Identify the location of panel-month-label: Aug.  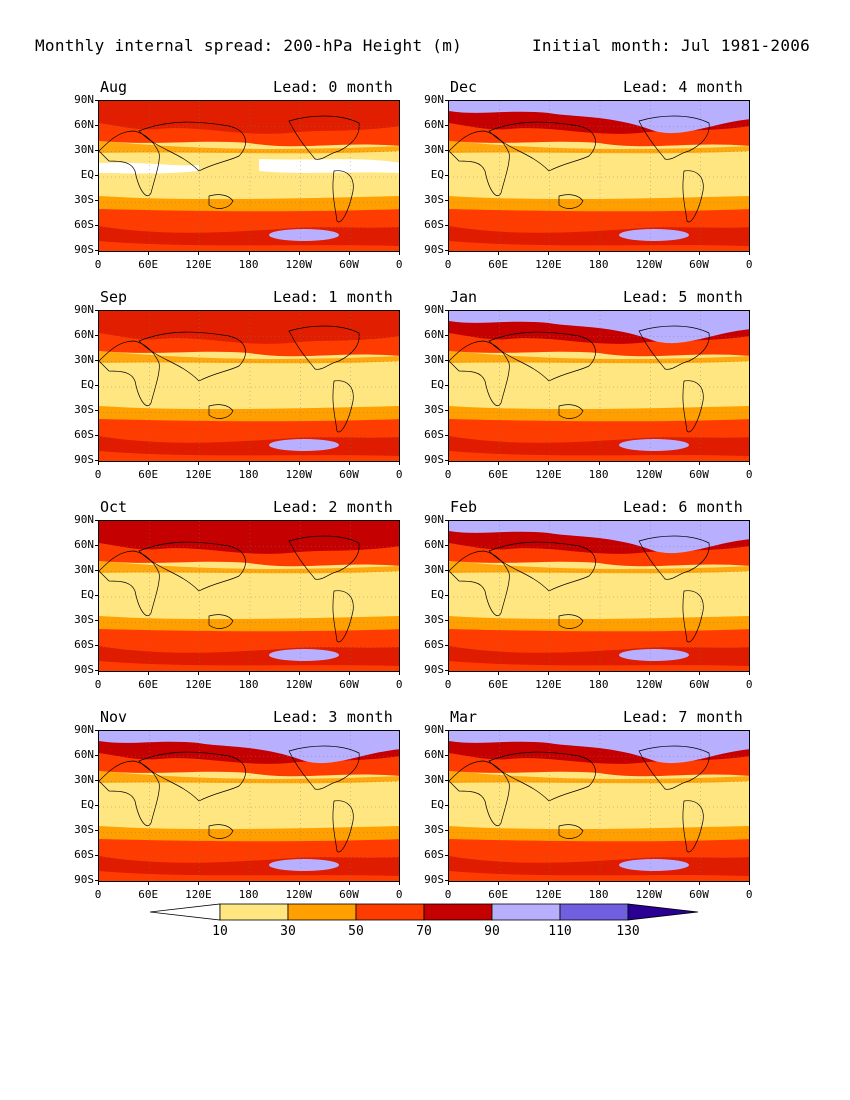
(114, 87).